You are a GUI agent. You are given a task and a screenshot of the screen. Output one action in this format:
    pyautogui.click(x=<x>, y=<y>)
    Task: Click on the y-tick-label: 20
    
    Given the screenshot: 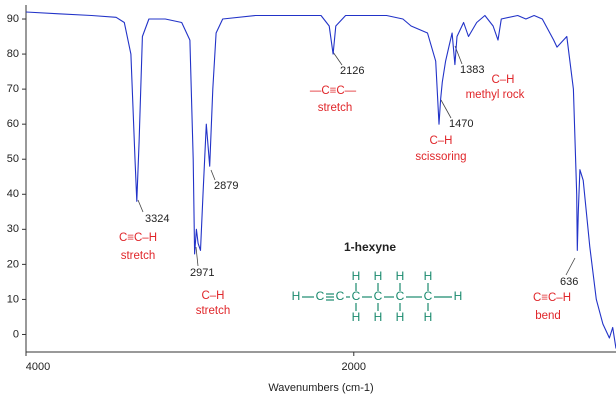 What is the action you would take?
    pyautogui.click(x=13, y=264)
    